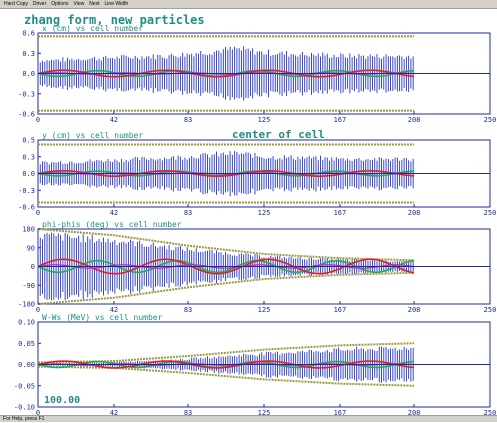  What do you see at coordinates (26, 323) in the screenshot?
I see `y-tick-label: 0.10` at bounding box center [26, 323].